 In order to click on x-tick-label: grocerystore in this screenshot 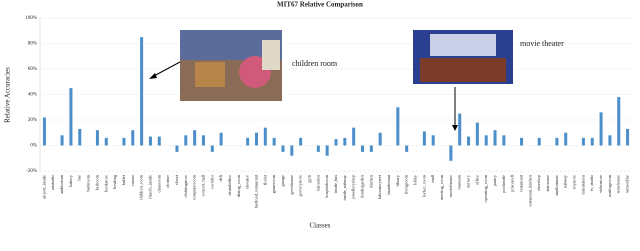, I will do `click(300, 186)`.